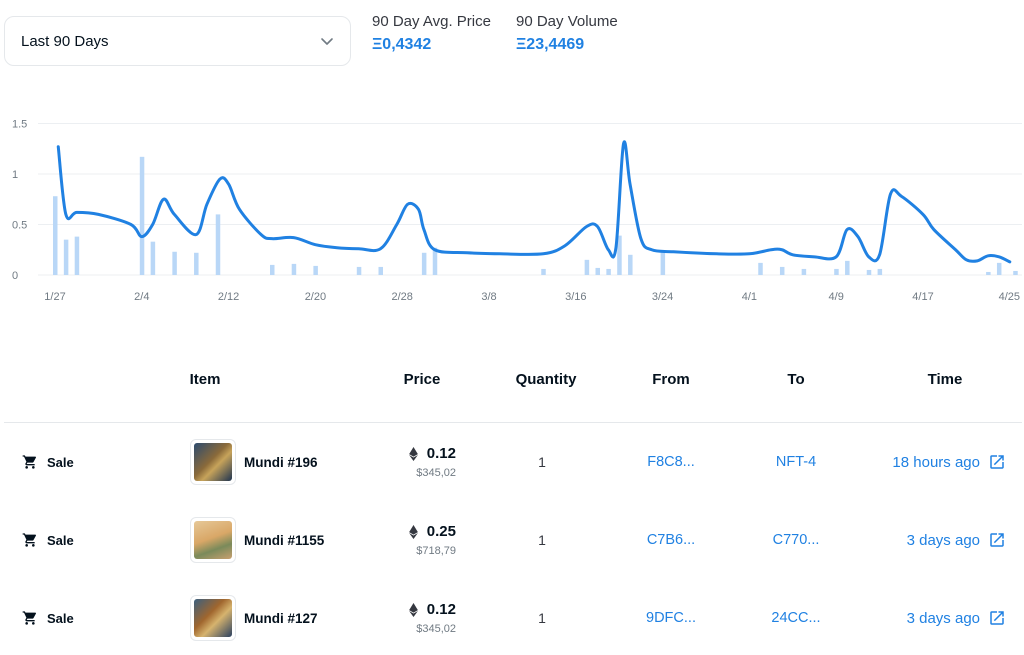  I want to click on period-select: Last 90 Days, so click(177, 41).